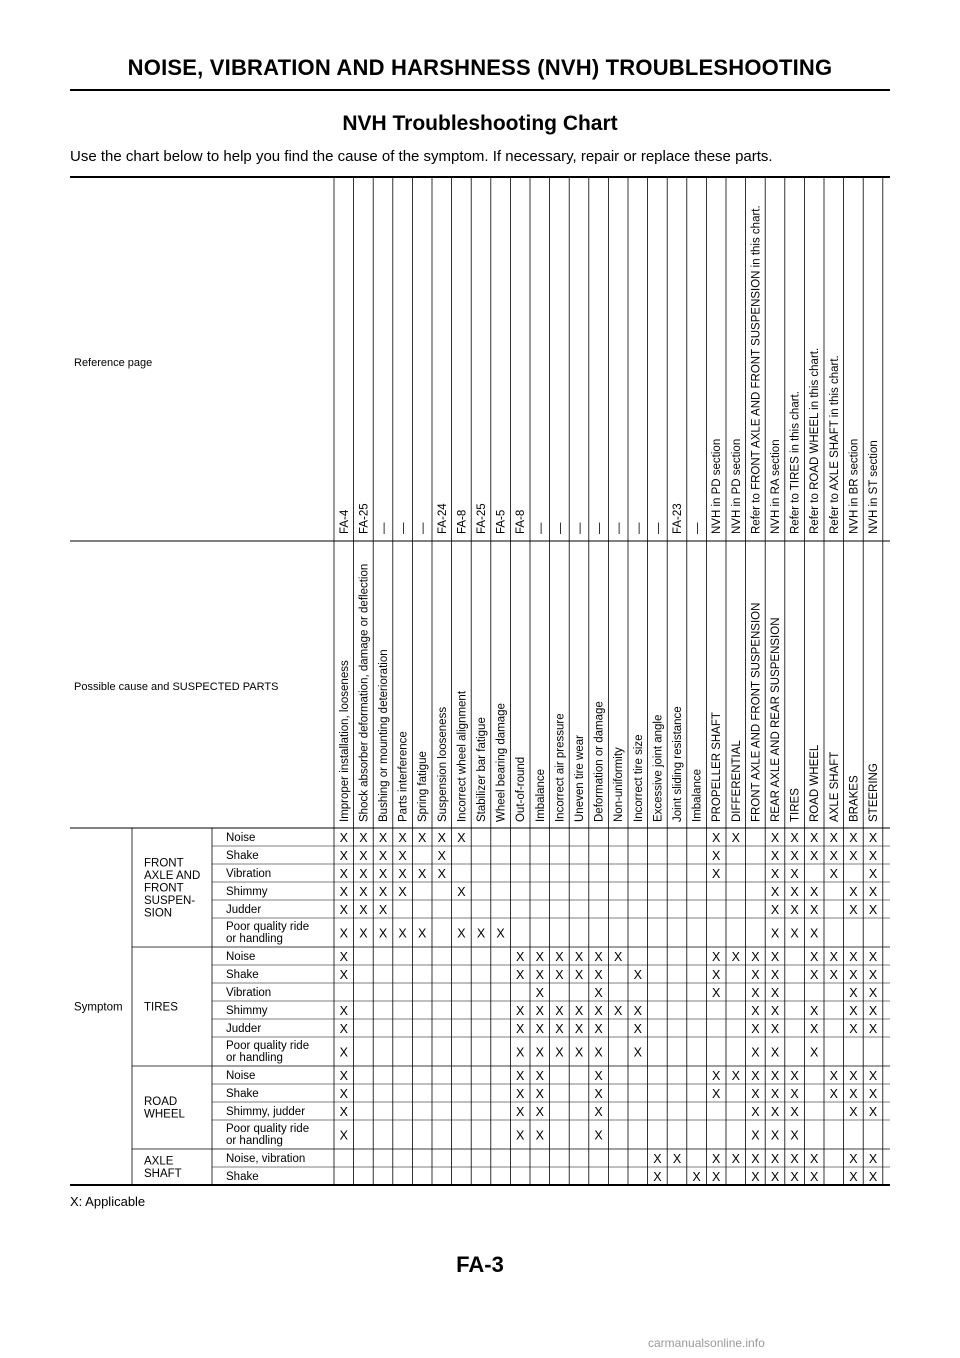 Image resolution: width=960 pixels, height=1358 pixels. Describe the element at coordinates (172, 876) in the screenshot. I see `symptom-group-label: AXLE AND` at that location.